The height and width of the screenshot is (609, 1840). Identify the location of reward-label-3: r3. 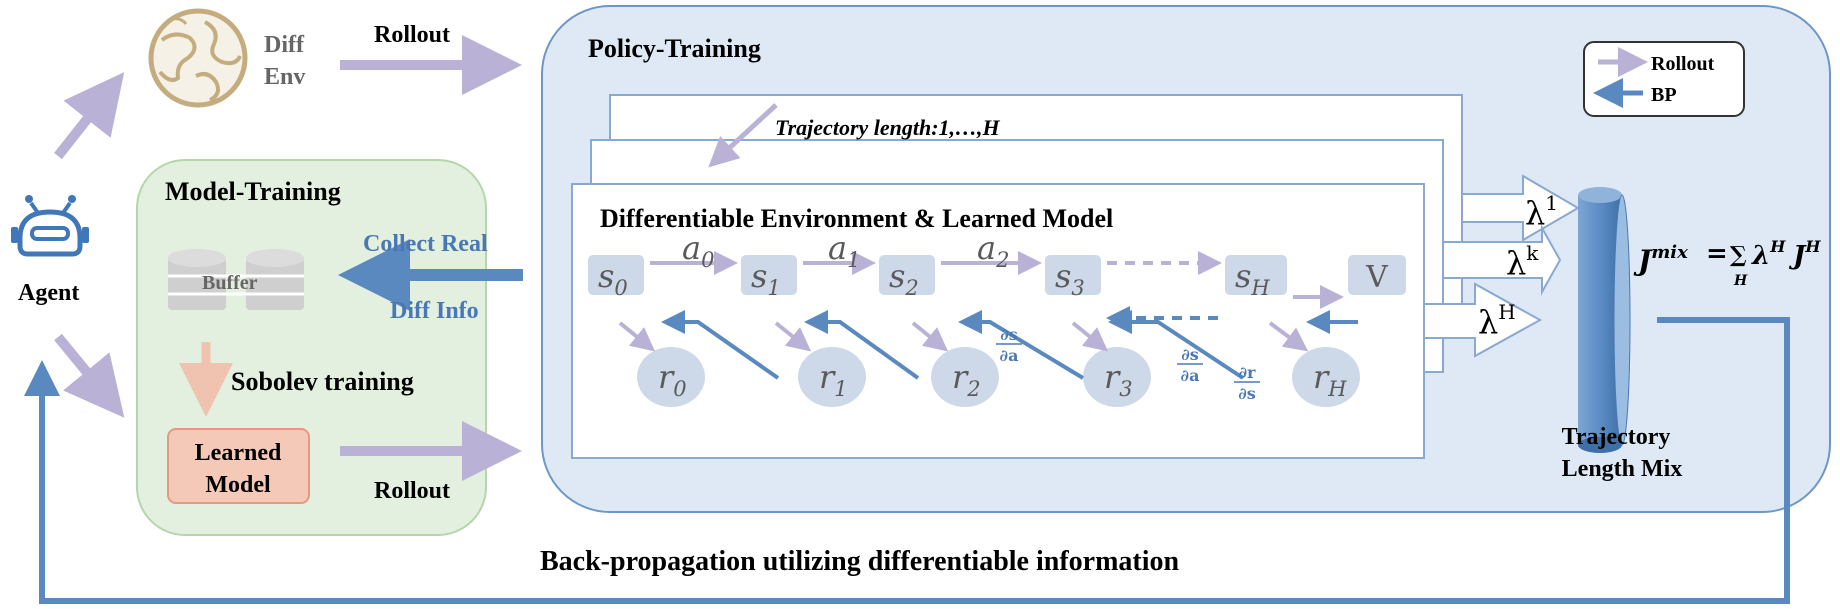
(1118, 379).